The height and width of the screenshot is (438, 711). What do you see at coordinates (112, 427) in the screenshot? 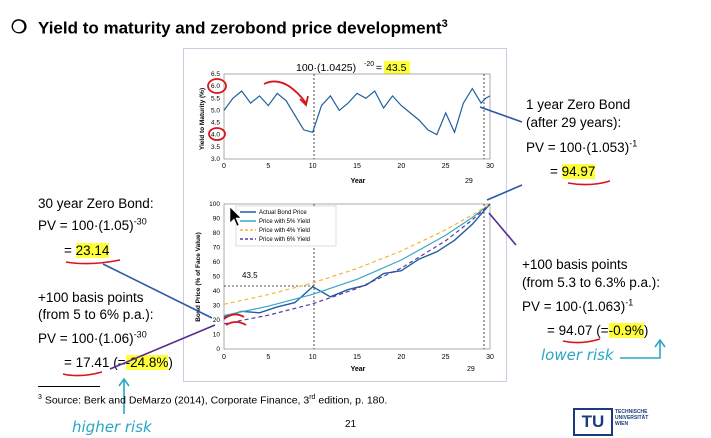
I see `hand-higher-risk: higher risk` at bounding box center [112, 427].